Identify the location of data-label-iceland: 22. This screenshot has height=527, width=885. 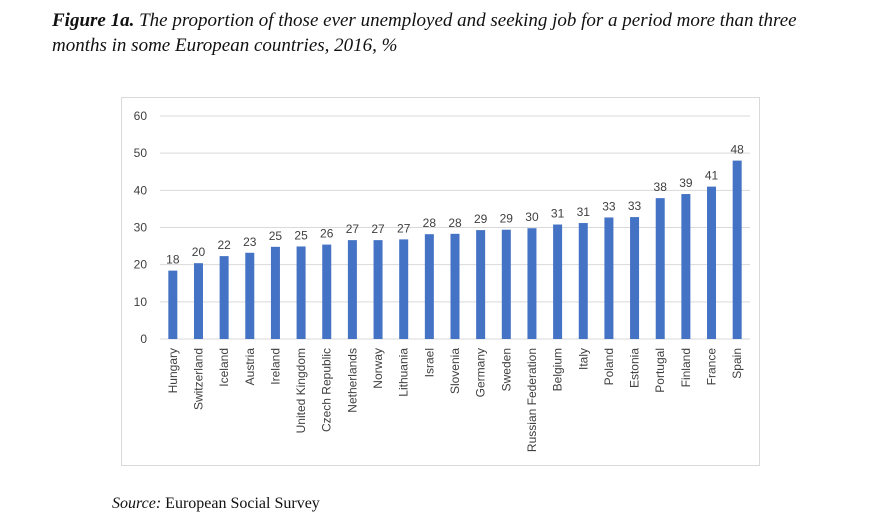
(224, 245).